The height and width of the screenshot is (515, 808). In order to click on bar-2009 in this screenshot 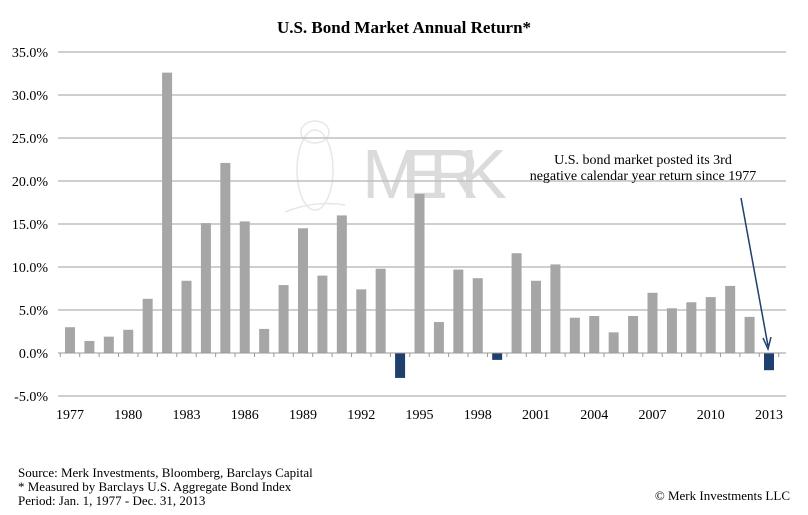, I will do `click(691, 327)`.